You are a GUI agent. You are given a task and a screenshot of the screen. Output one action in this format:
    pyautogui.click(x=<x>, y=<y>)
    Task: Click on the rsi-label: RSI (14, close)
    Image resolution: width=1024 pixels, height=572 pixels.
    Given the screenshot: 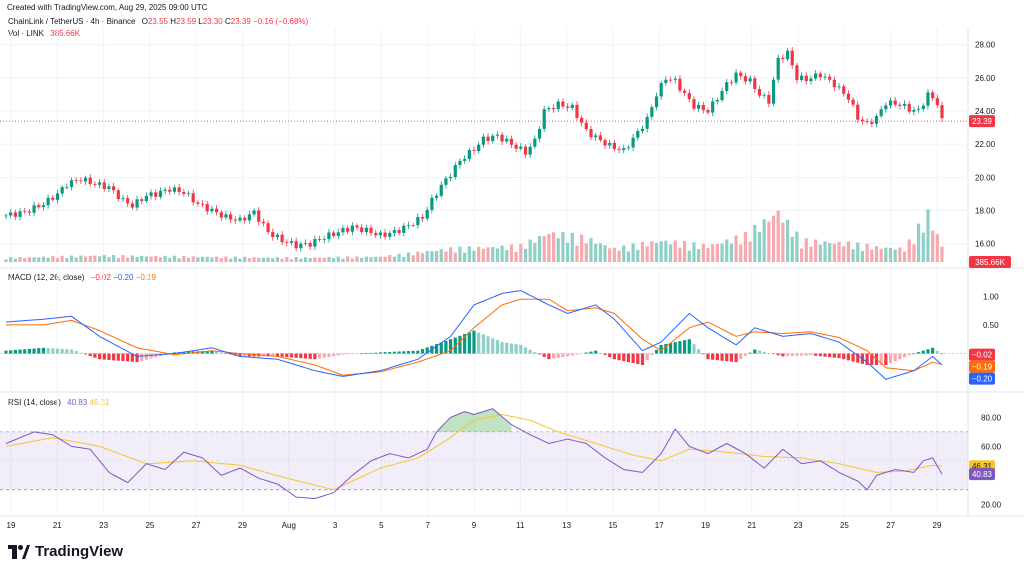 What is the action you would take?
    pyautogui.click(x=34, y=402)
    